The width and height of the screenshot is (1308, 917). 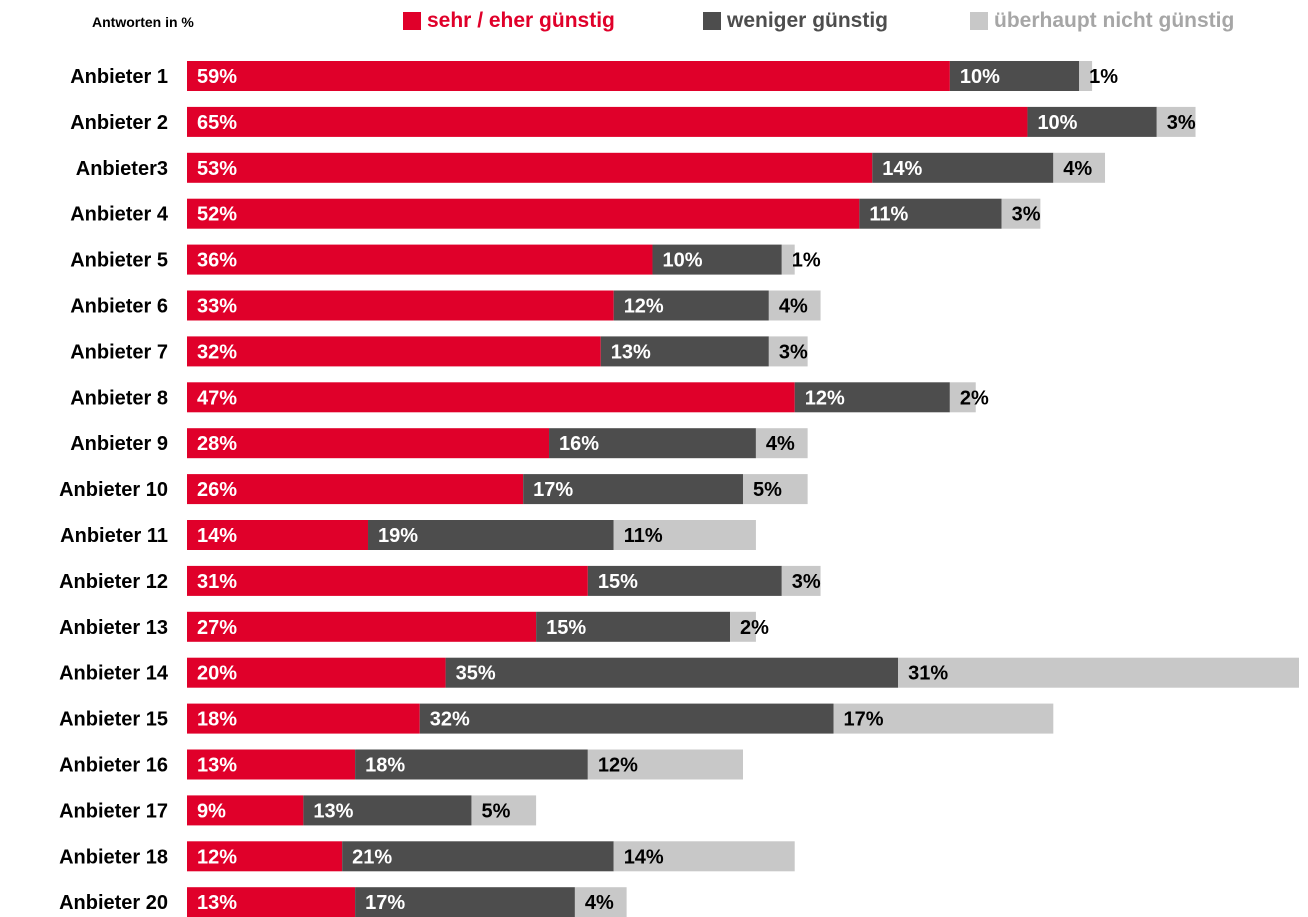 I want to click on data-label: 20%, so click(x=217, y=674).